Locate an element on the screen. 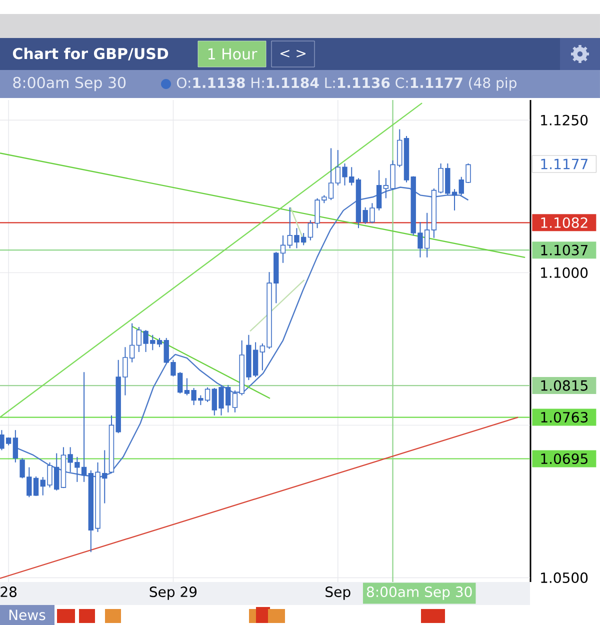  chart-title: Chart for GBP/USD is located at coordinates (90, 54).